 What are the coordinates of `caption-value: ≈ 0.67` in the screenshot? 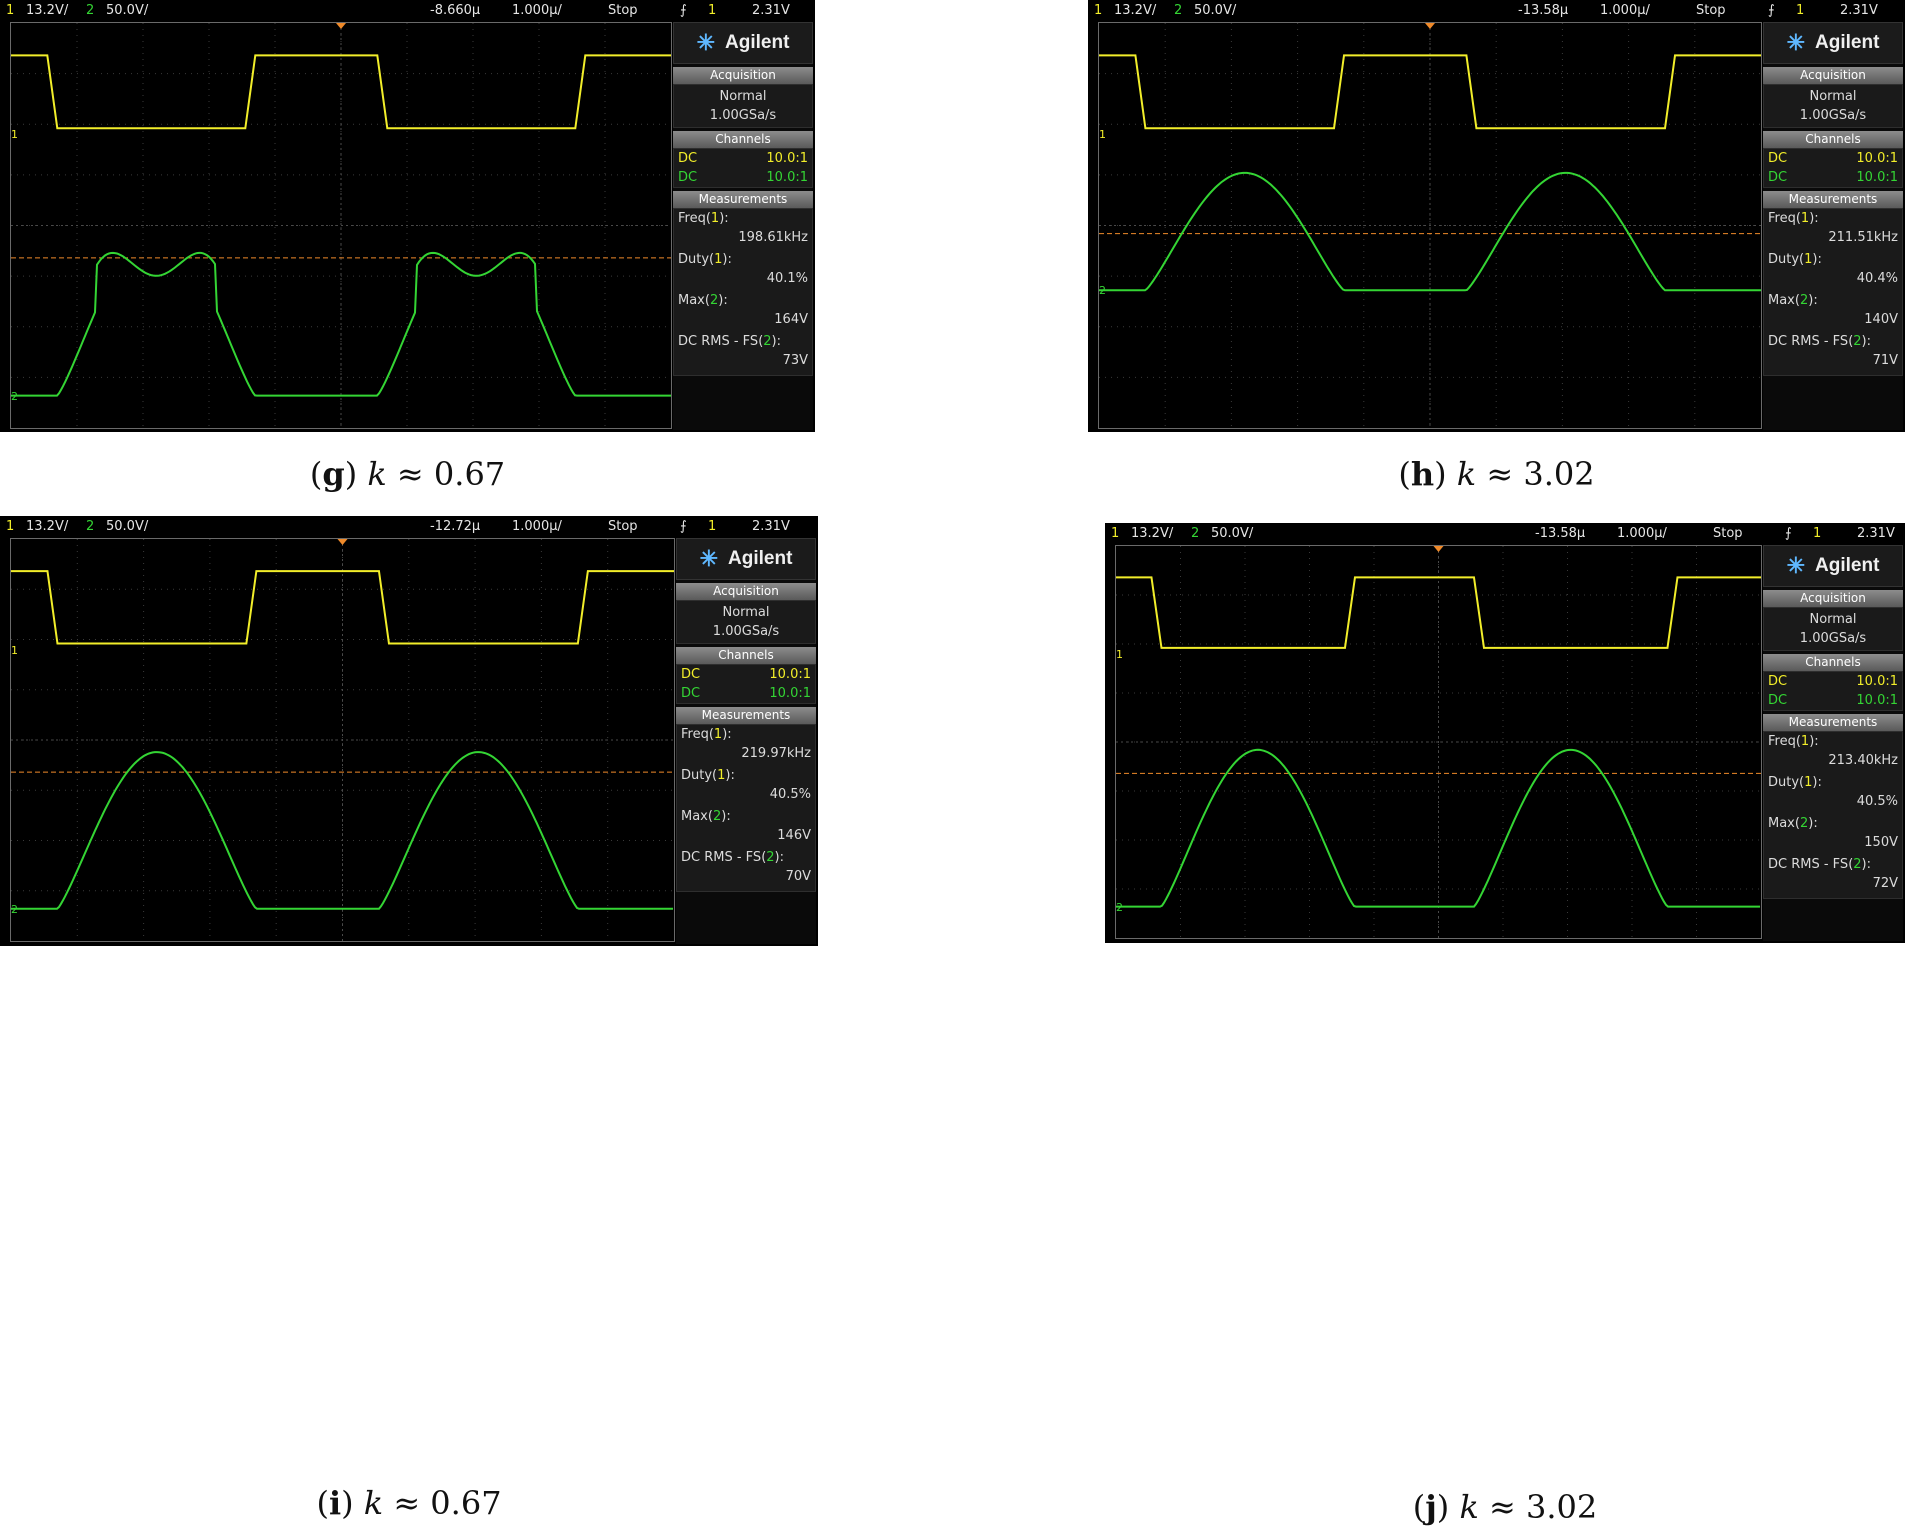 It's located at (442, 1503).